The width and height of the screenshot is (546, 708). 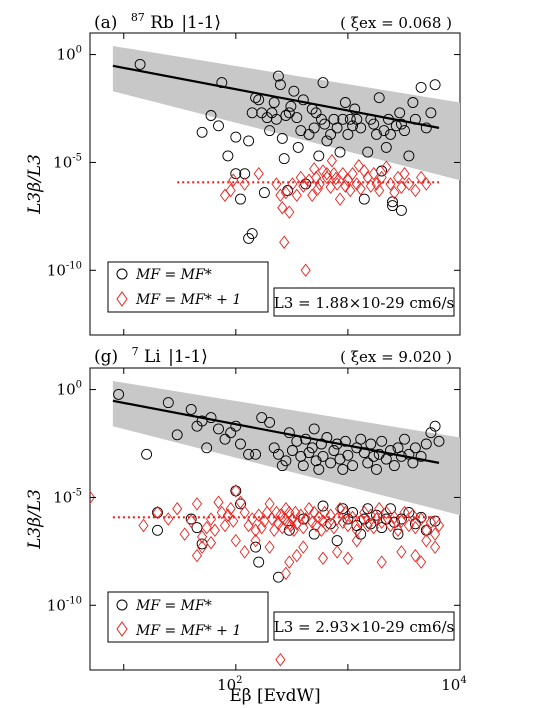 What do you see at coordinates (67, 161) in the screenshot?
I see `y-tick-label-rb87-1: 10⁻⁵` at bounding box center [67, 161].